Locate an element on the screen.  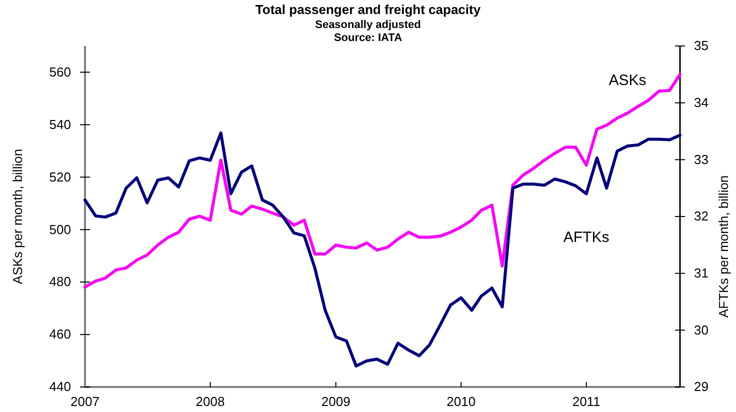
text: AFTKs is located at coordinates (586, 237).